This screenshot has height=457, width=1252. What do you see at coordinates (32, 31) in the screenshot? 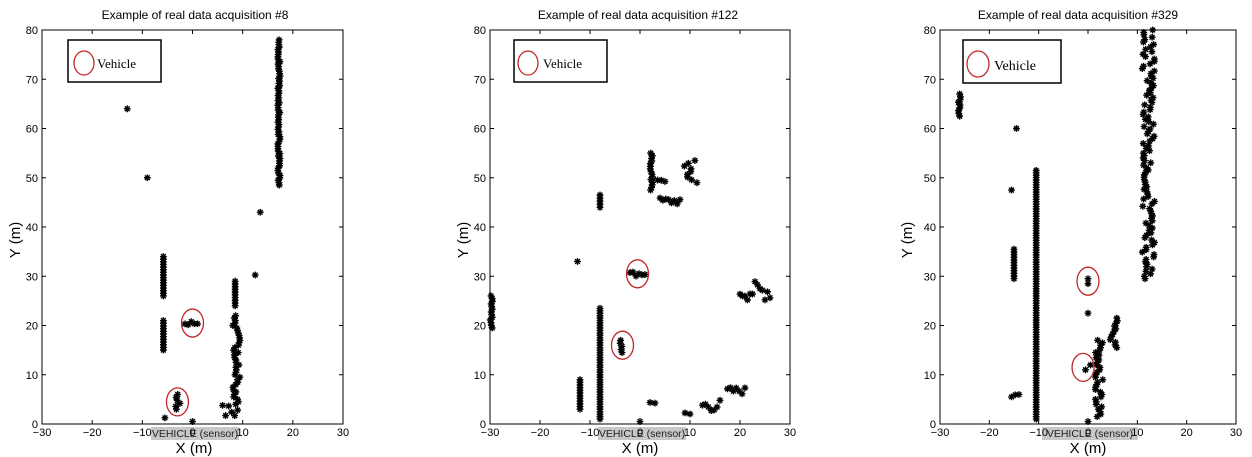
I see `y-tick-label: 80` at bounding box center [32, 31].